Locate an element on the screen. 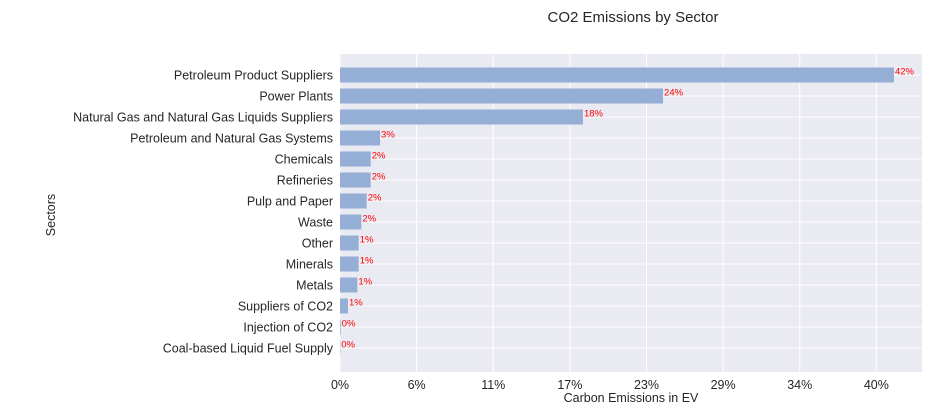  x-tick-label: 11% is located at coordinates (493, 385).